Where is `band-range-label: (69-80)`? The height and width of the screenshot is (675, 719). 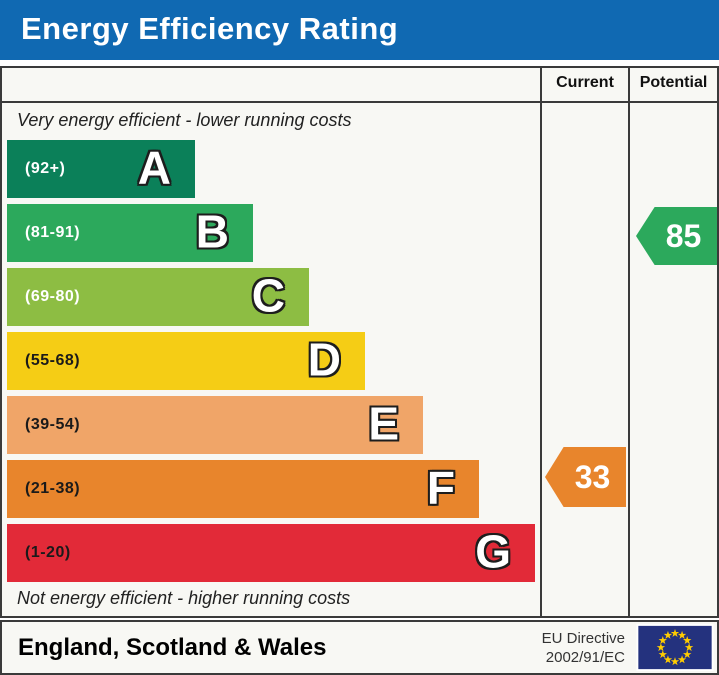
band-range-label: (69-80) is located at coordinates (53, 296).